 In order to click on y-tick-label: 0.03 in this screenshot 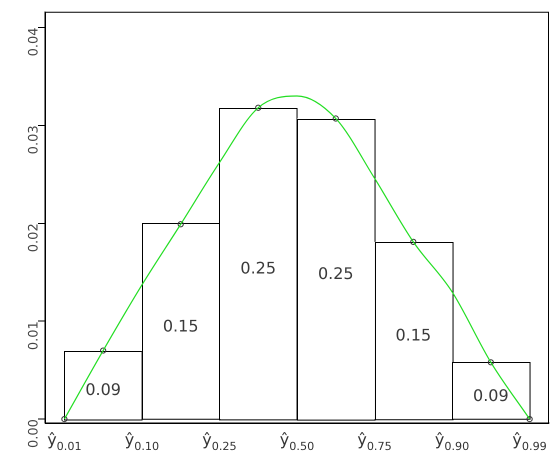, I will do `click(34, 139)`.